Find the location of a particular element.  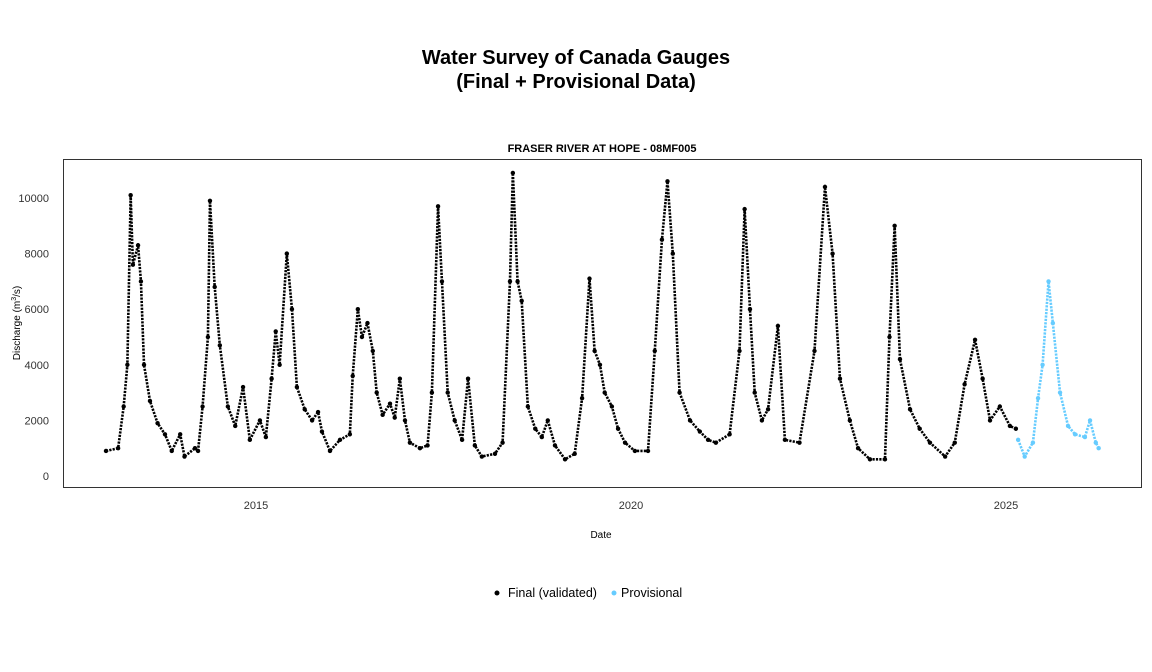

x-tick-label: 2025 is located at coordinates (1006, 506).